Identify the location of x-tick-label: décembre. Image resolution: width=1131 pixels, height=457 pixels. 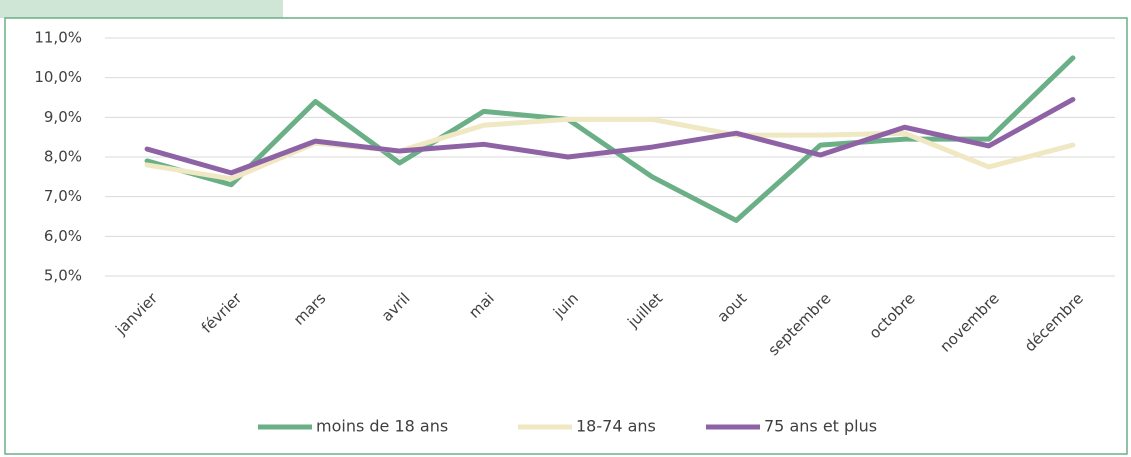
(1054, 322).